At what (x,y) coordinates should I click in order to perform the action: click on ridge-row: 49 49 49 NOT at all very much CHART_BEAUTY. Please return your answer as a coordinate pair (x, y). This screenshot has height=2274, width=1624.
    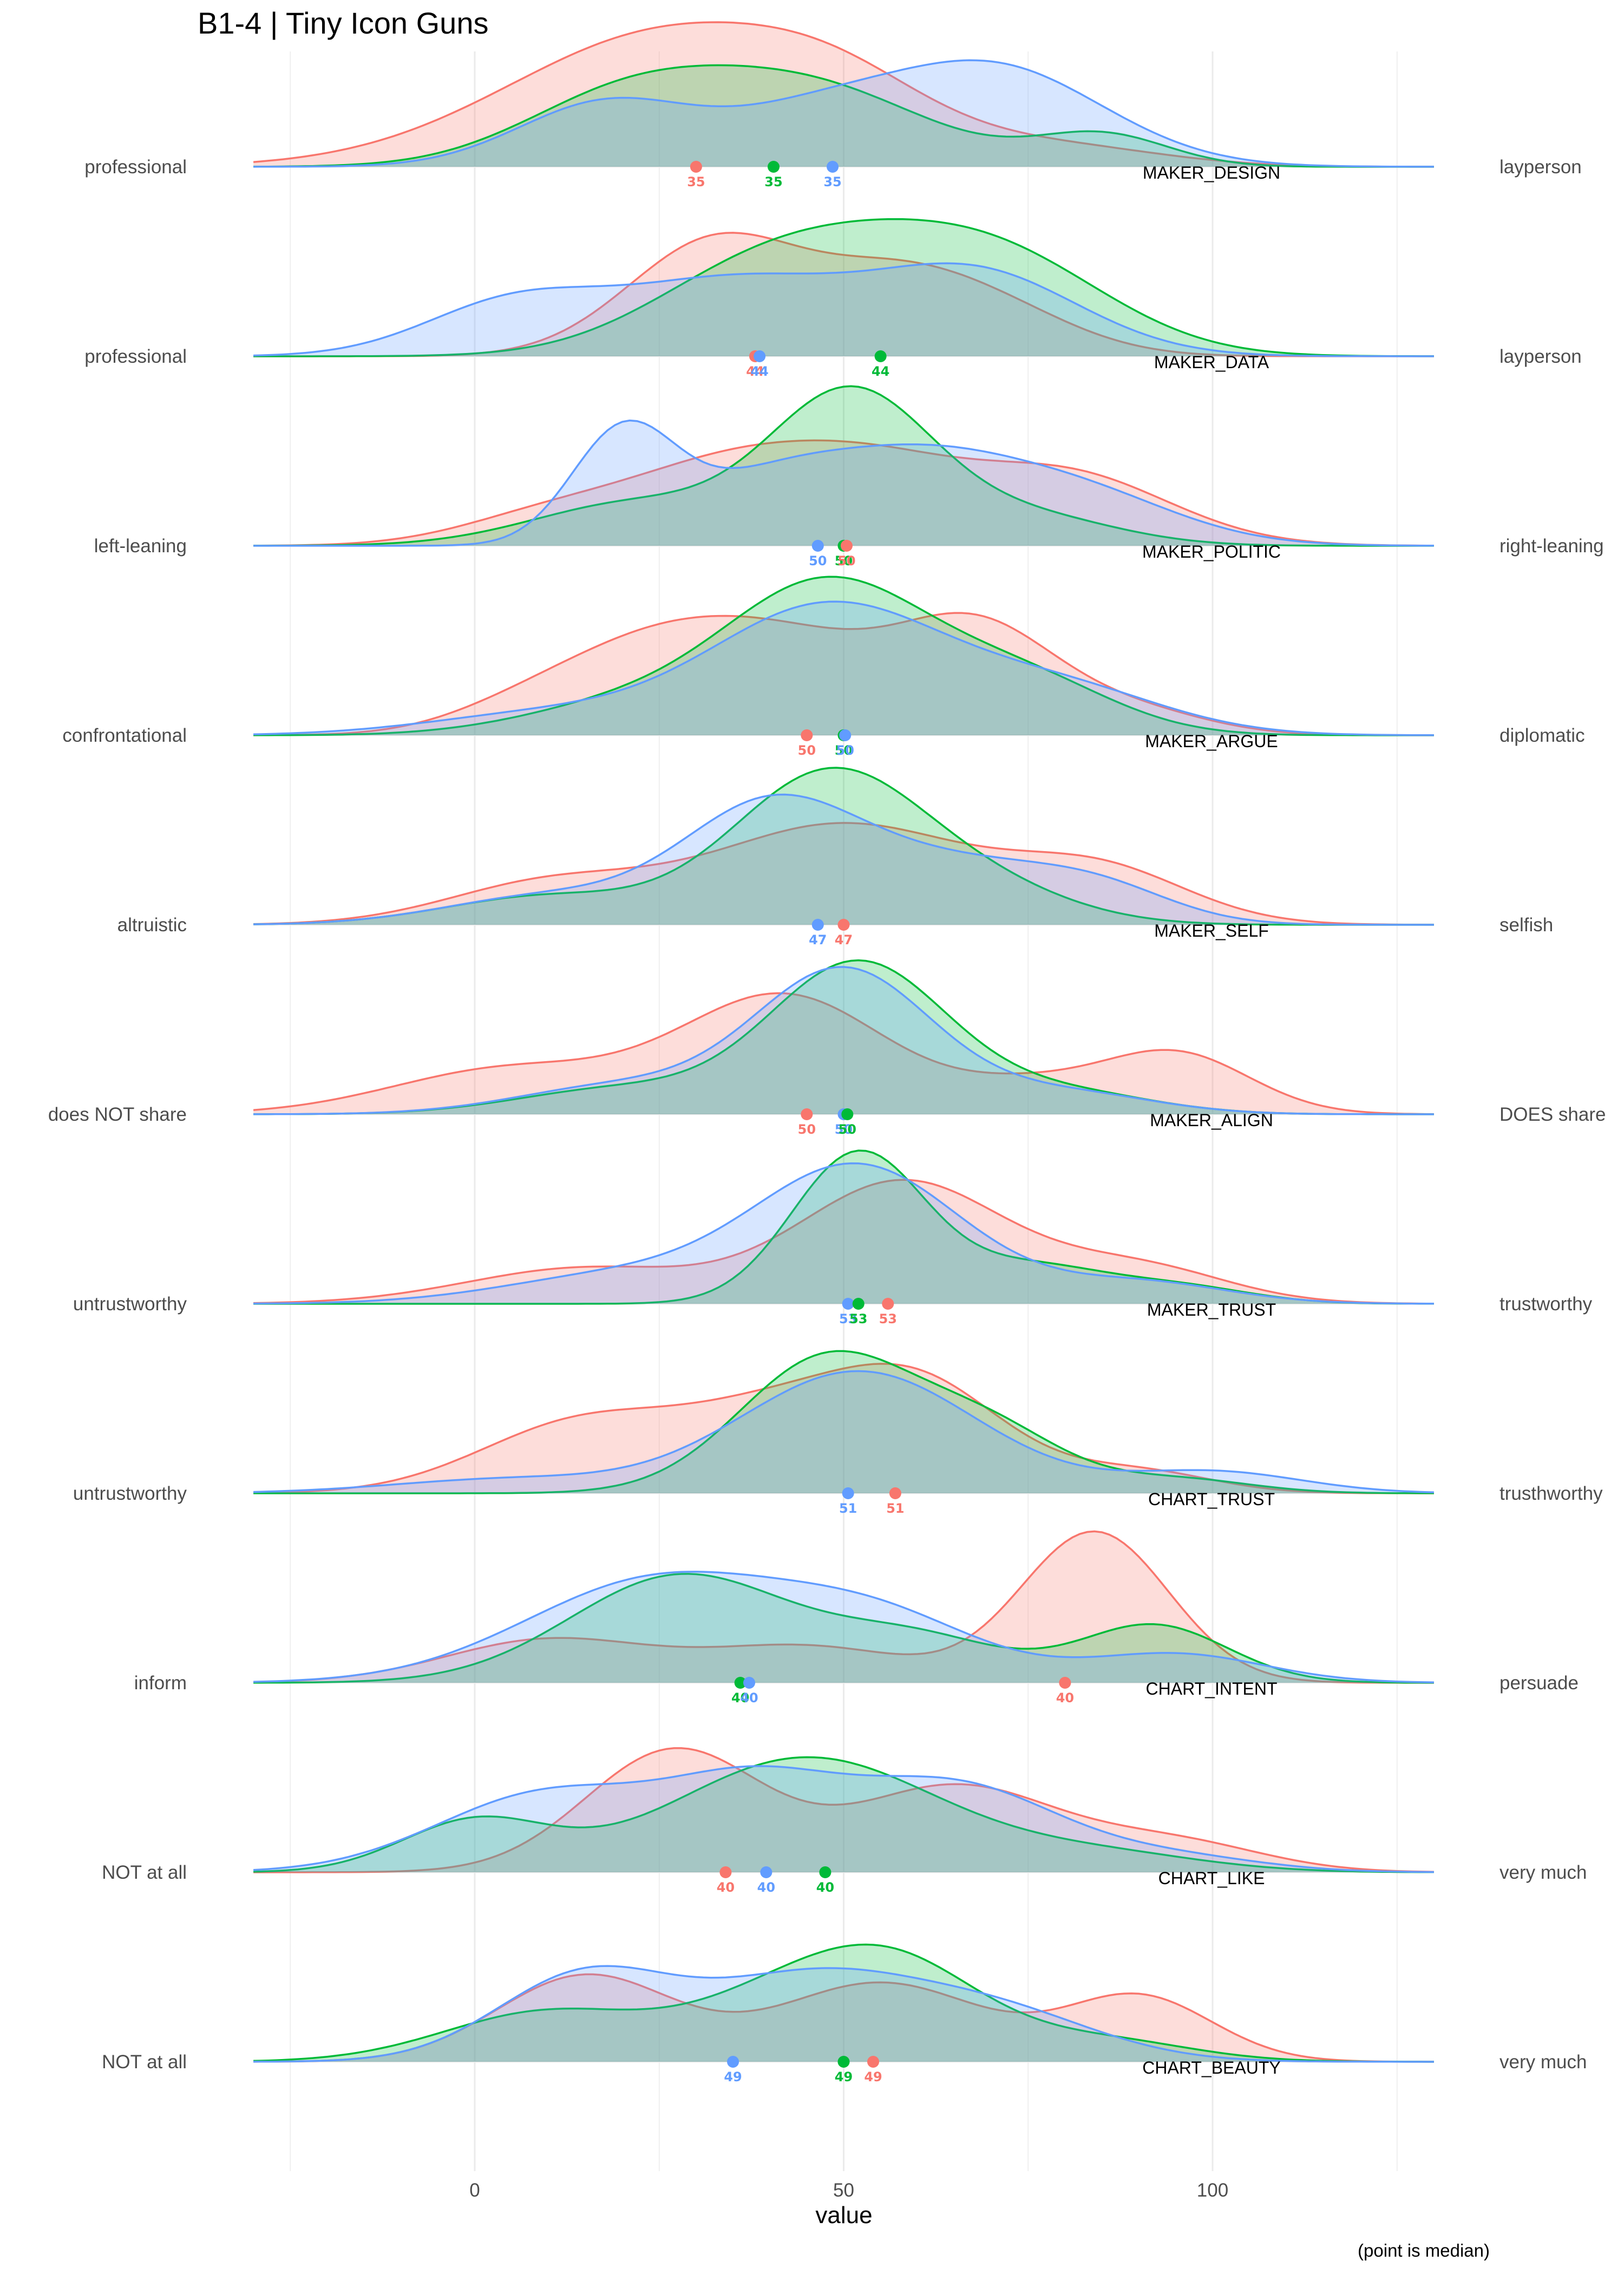
    Looking at the image, I should click on (844, 2014).